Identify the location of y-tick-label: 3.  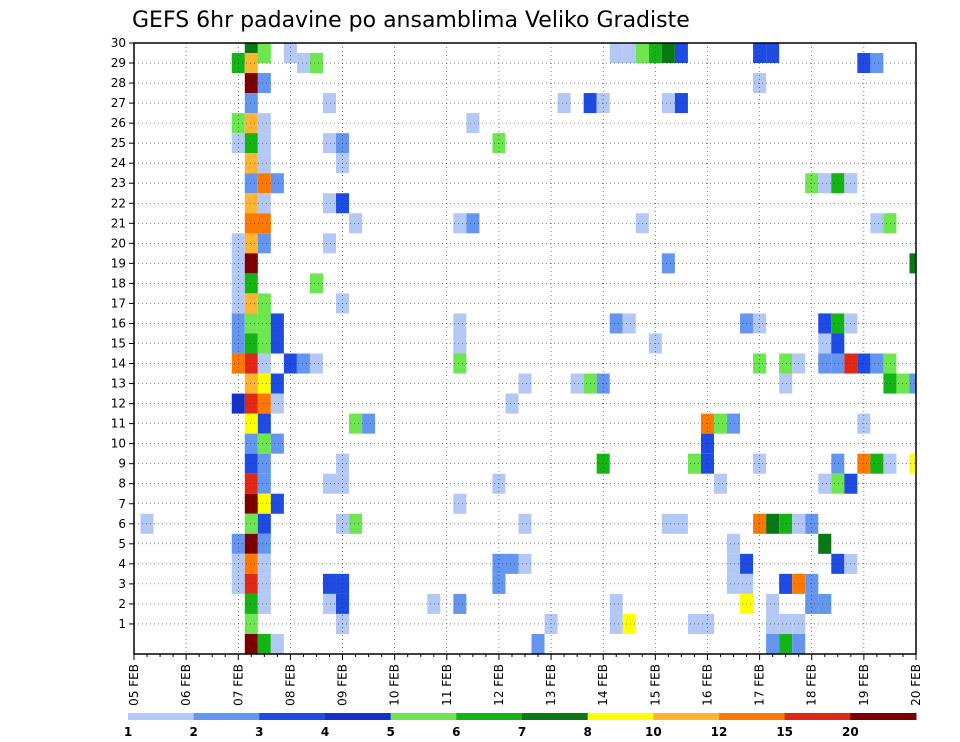
(122, 584).